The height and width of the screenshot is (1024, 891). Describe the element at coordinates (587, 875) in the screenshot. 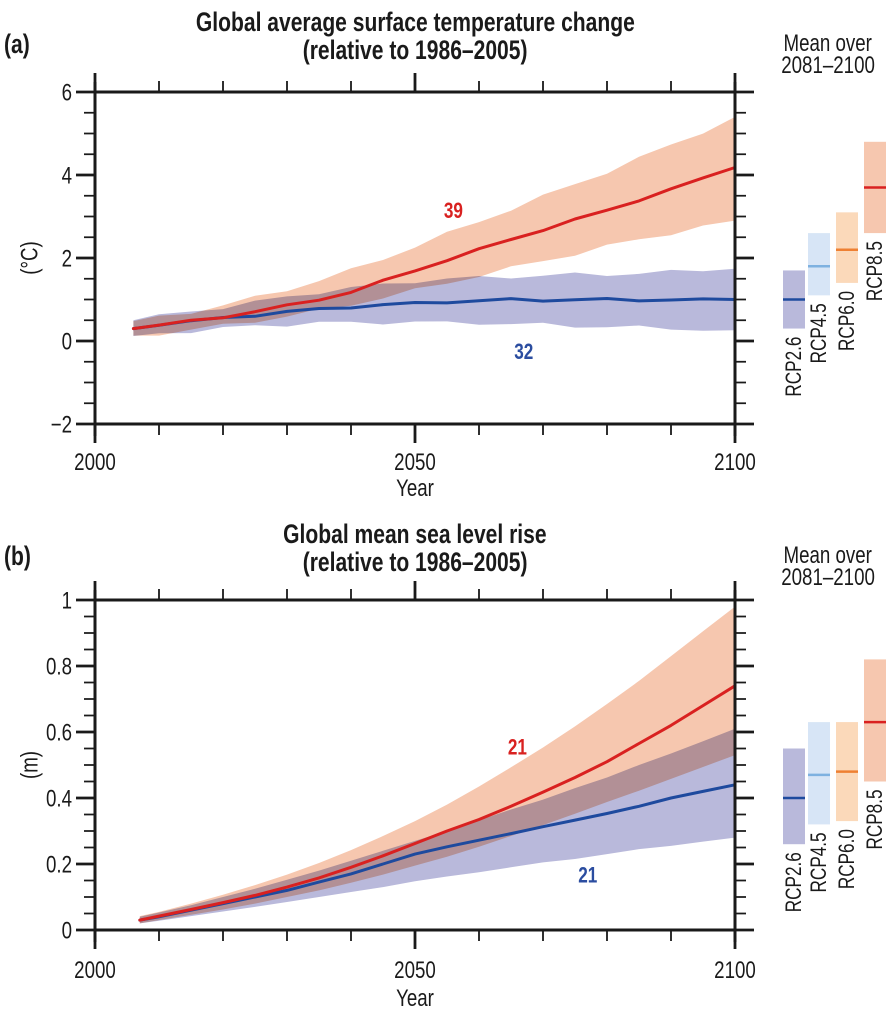

I see `rcp26-model-count: 21` at that location.